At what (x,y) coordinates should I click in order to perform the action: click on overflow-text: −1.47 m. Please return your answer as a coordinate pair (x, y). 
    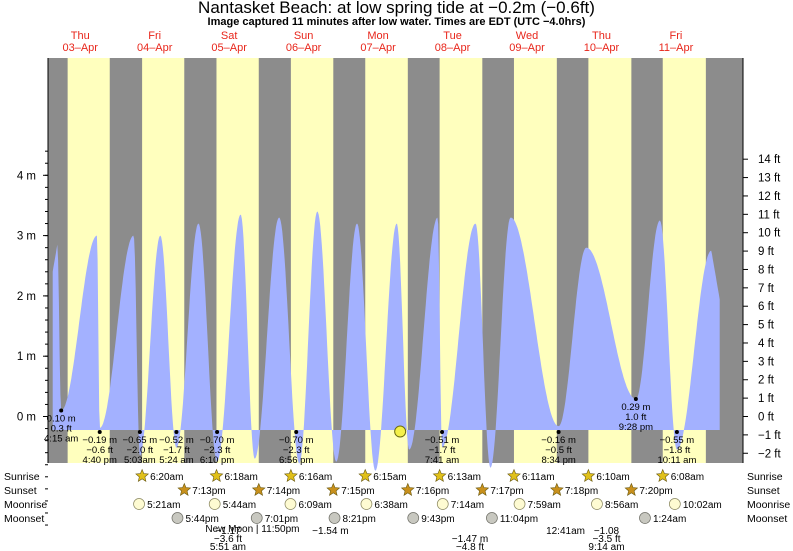
    Looking at the image, I should click on (470, 539).